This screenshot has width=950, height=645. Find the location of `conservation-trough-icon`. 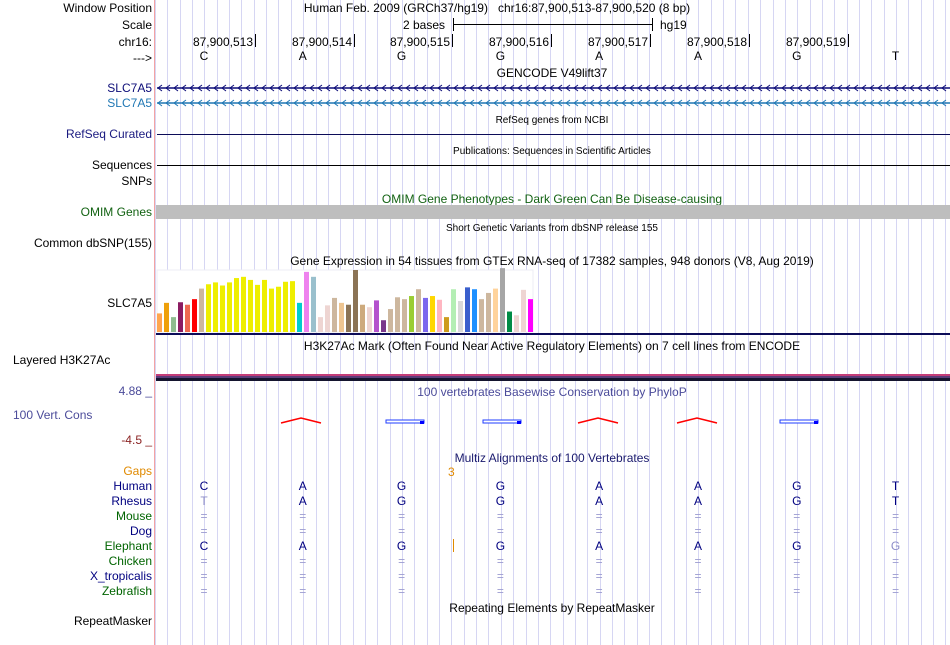

conservation-trough-icon is located at coordinates (502, 421).